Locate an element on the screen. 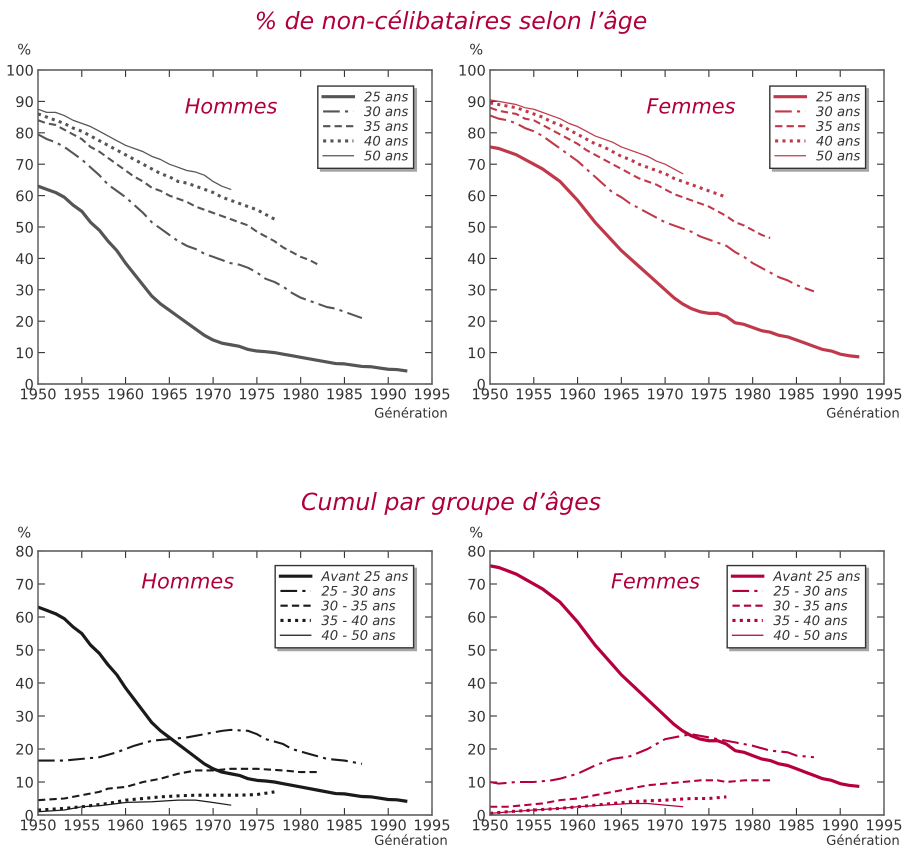  legend-label: 30 - 35 ans is located at coordinates (358, 605).